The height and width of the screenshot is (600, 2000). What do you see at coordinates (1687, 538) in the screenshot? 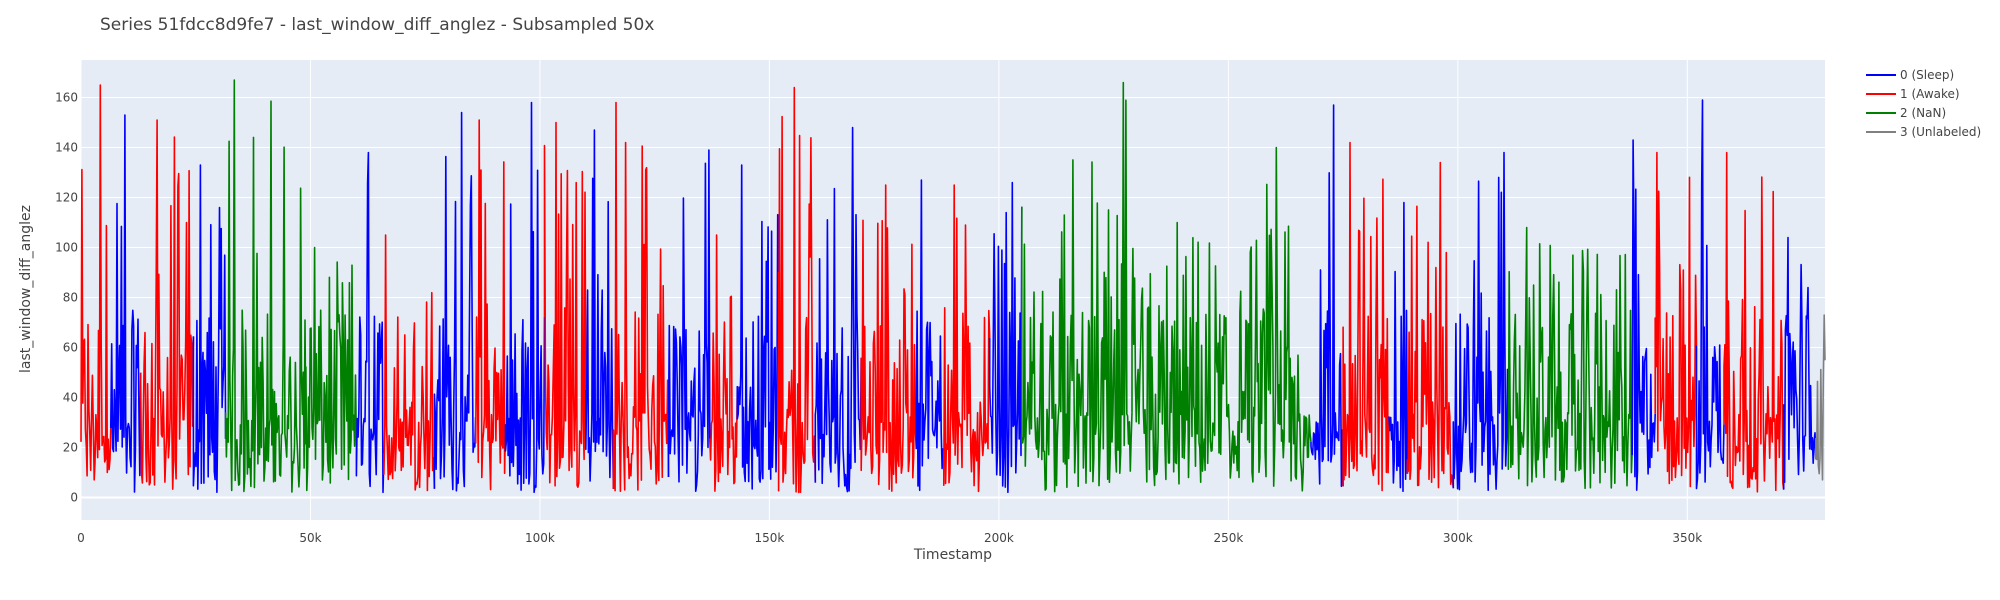
I see `x-tick-label: 350k` at bounding box center [1687, 538].